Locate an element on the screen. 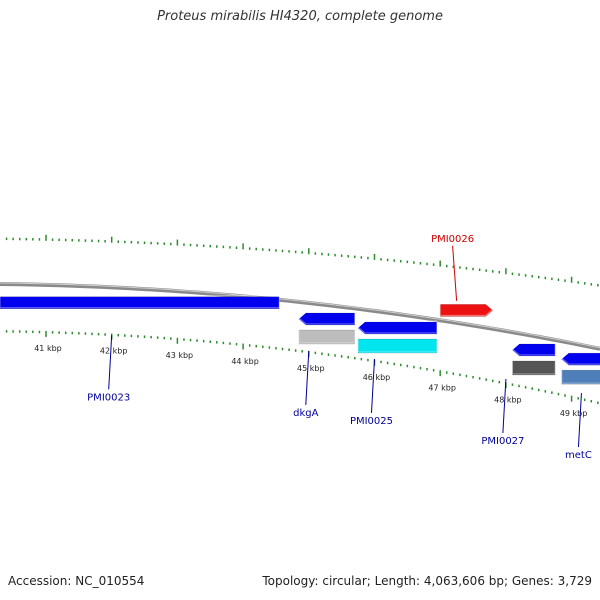 The width and height of the screenshot is (600, 600). backbone-highlight is located at coordinates (300, 315).